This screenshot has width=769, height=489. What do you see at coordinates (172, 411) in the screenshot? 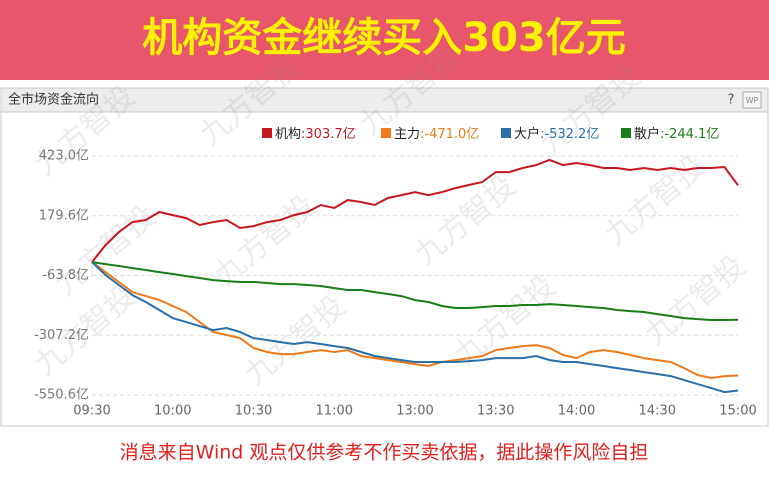
I see `x-tick-label: 10:00` at bounding box center [172, 411].